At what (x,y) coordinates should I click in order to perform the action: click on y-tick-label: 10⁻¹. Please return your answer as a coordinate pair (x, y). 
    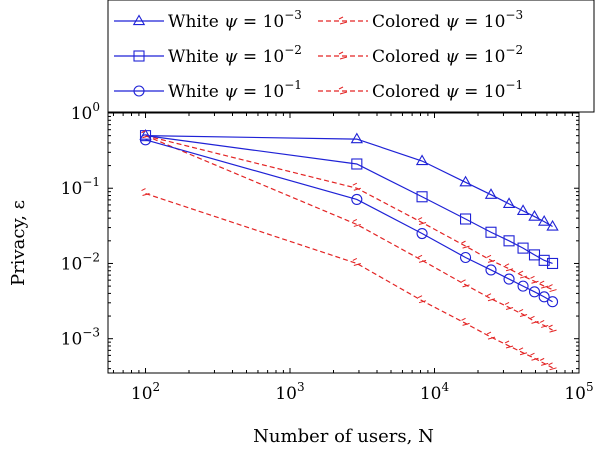
    Looking at the image, I should click on (80, 187).